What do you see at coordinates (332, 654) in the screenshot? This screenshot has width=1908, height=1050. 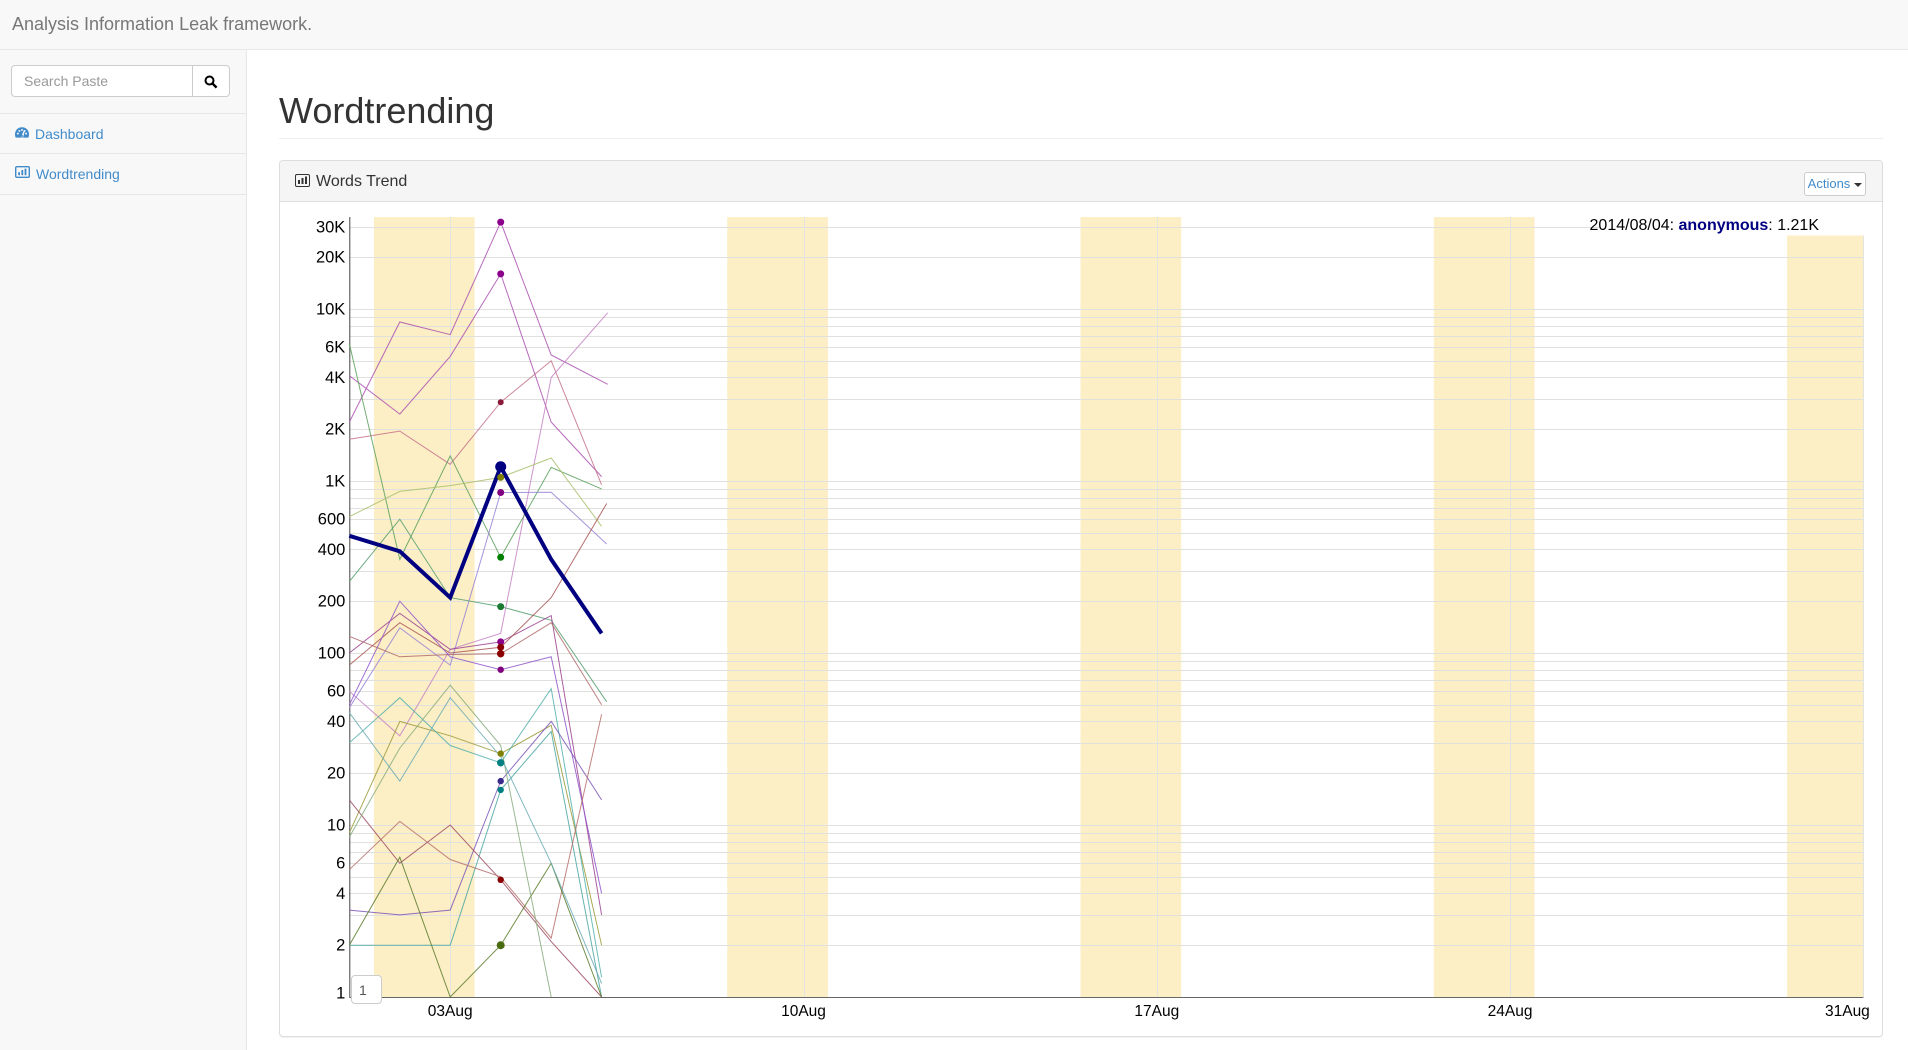 I see `svg-text: 100` at bounding box center [332, 654].